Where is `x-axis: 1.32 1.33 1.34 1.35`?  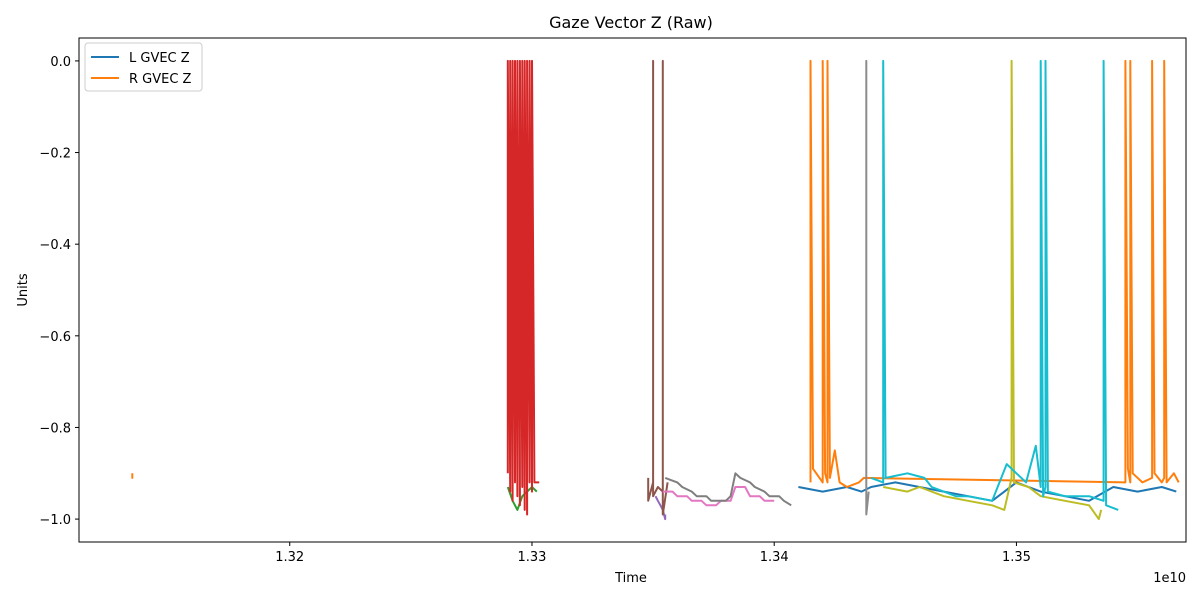 x-axis: 1.32 1.33 1.34 1.35 is located at coordinates (653, 553).